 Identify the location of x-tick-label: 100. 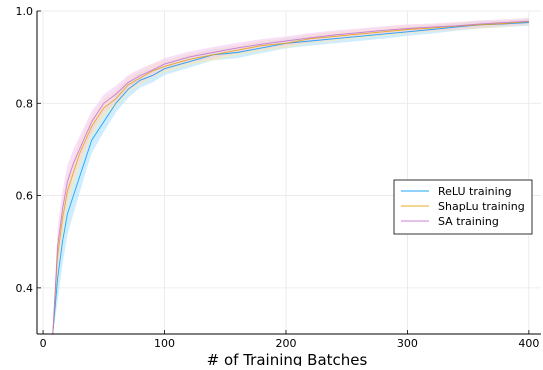
(164, 343).